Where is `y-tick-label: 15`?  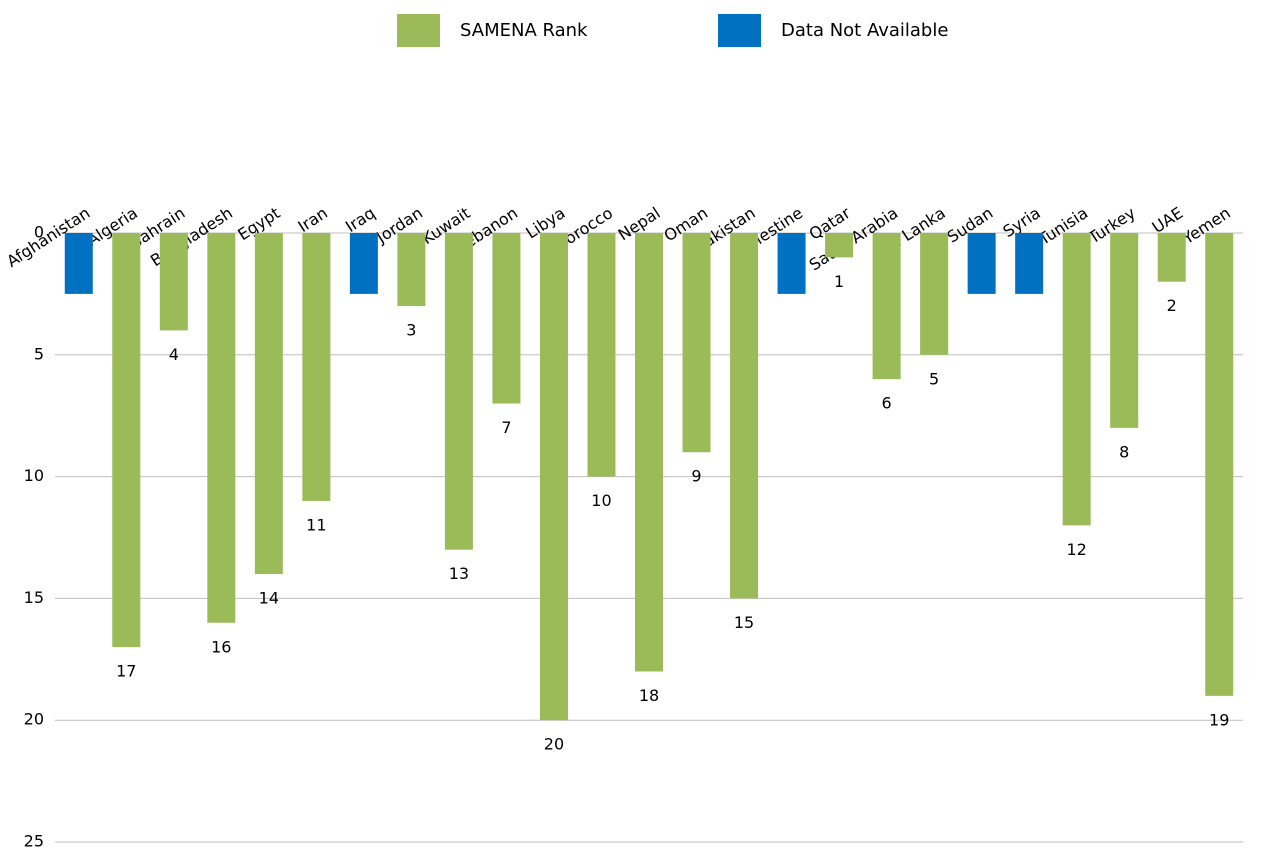
y-tick-label: 15 is located at coordinates (34, 597).